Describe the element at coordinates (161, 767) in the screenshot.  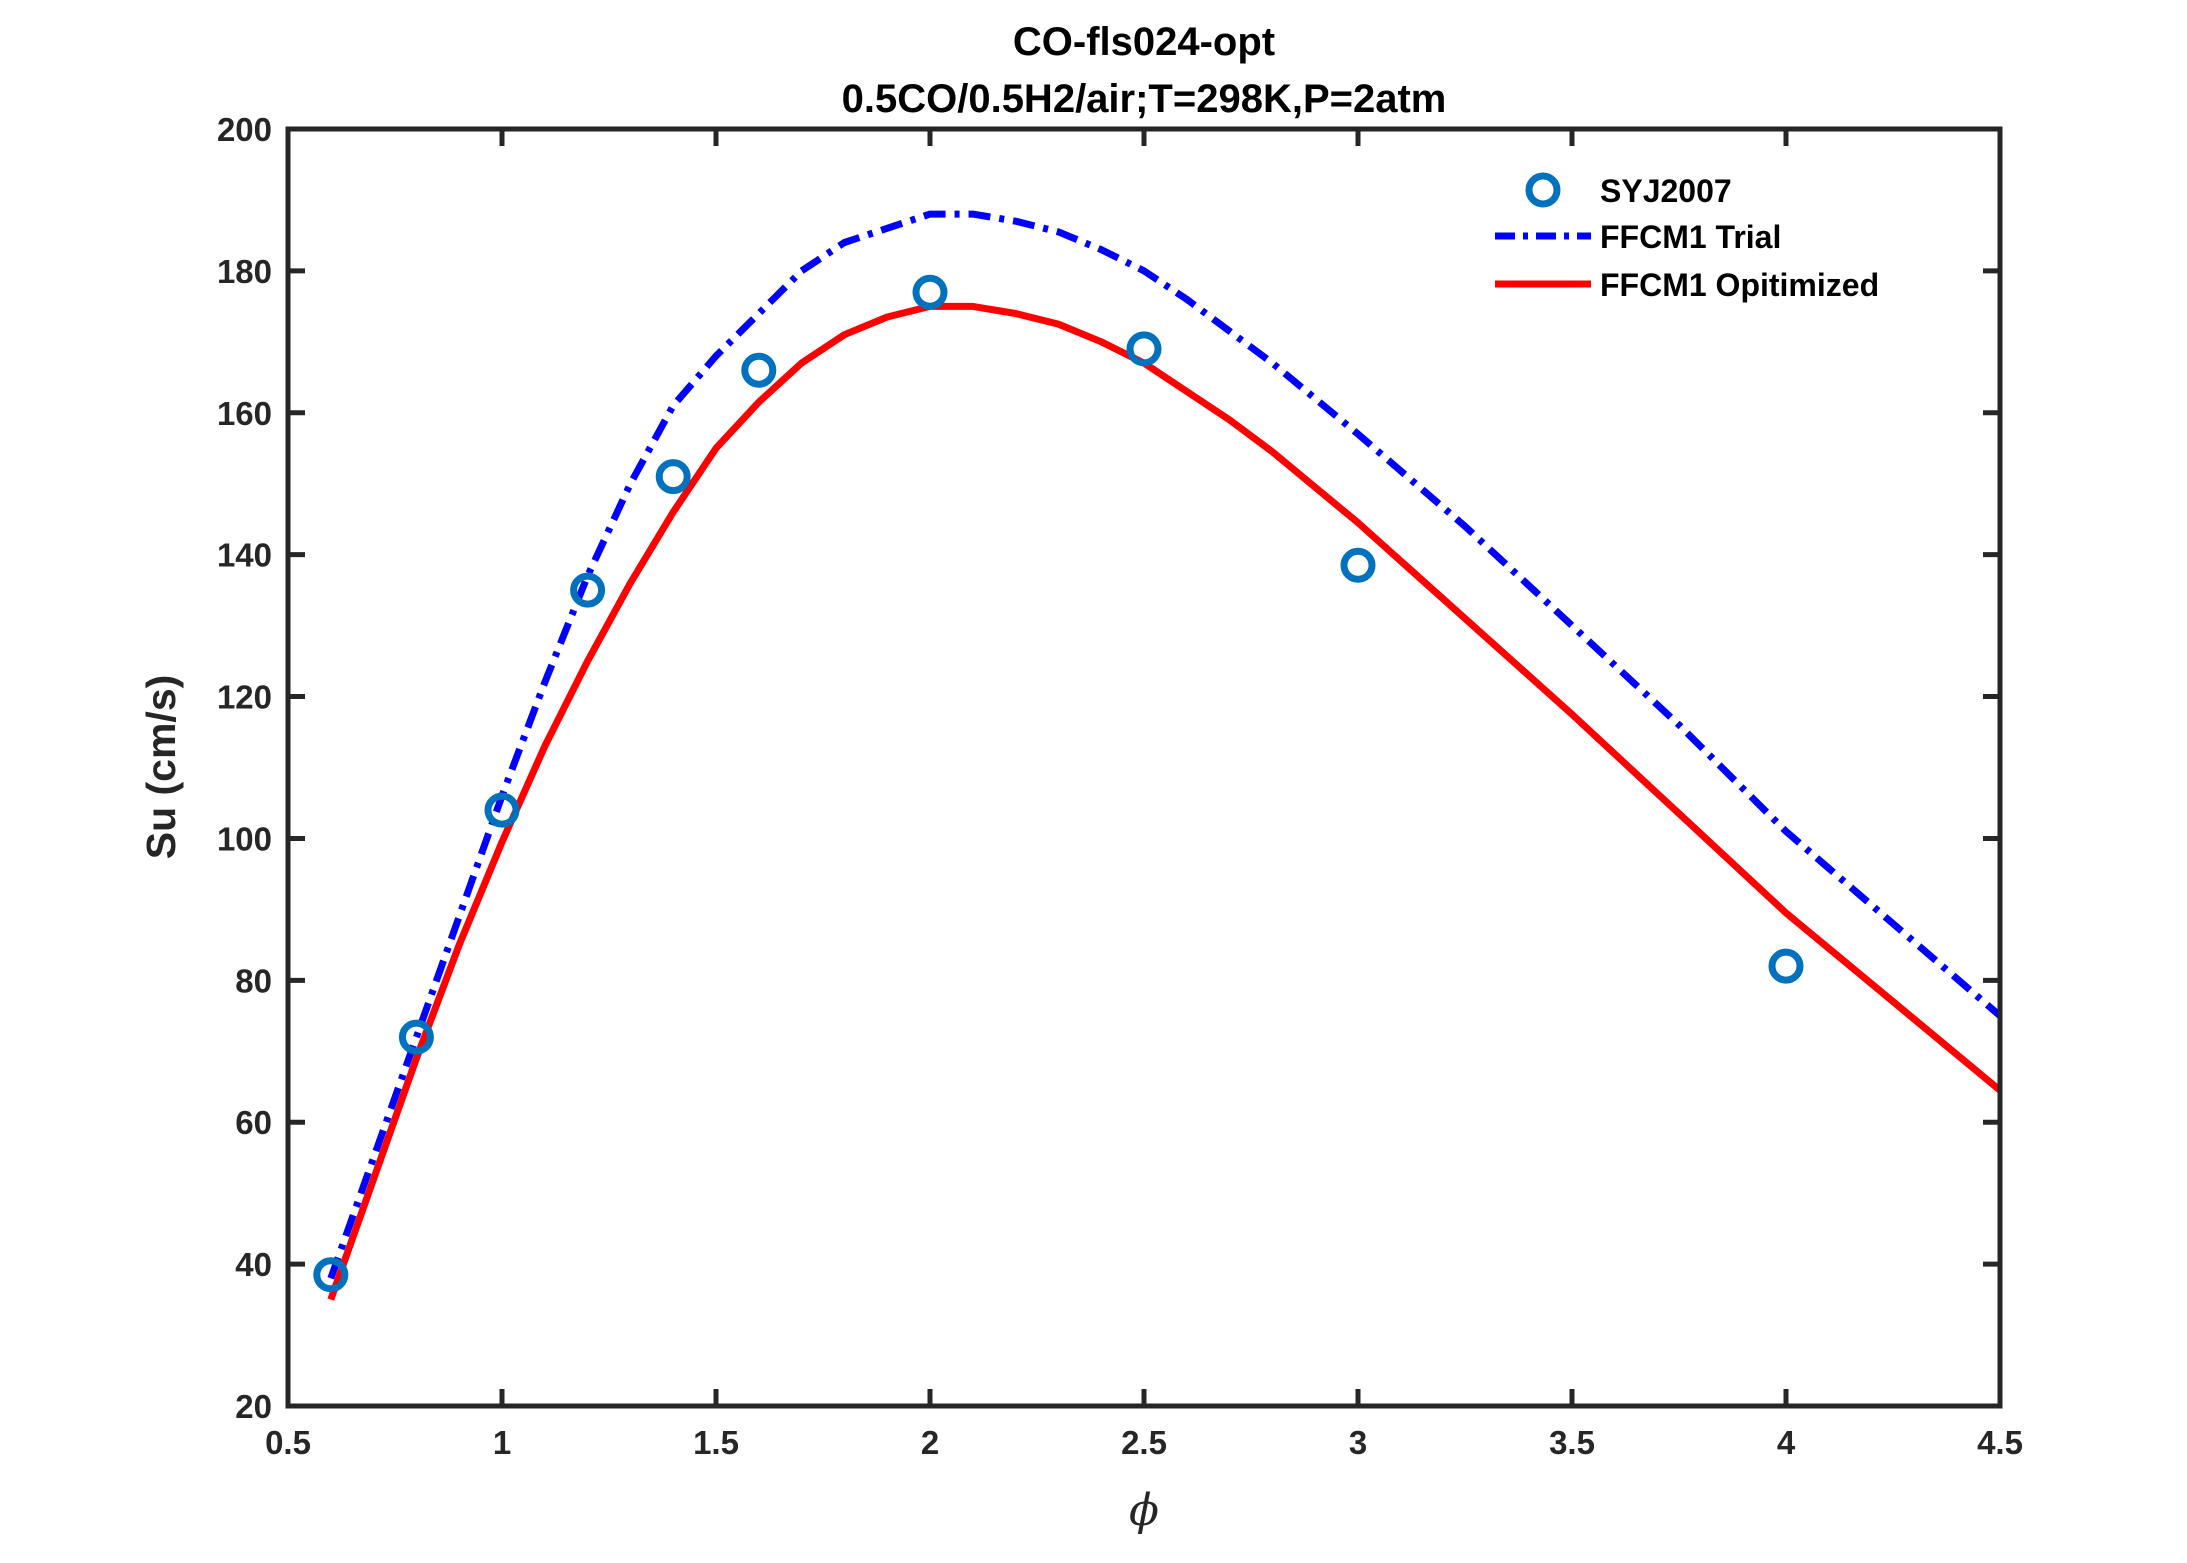
I see `y-axis-label: Su (cm/s)` at that location.